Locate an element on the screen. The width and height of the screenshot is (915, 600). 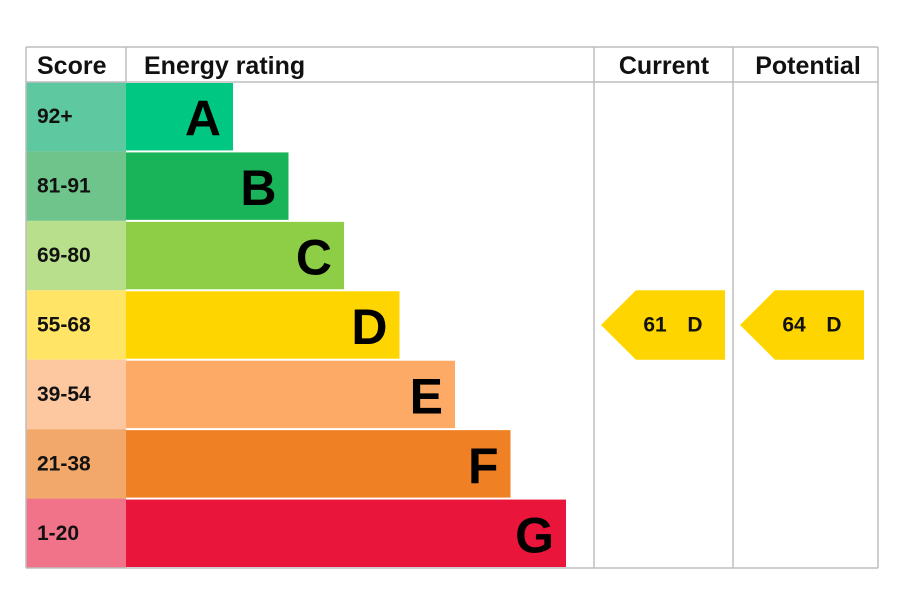
current-score: 61 is located at coordinates (655, 325).